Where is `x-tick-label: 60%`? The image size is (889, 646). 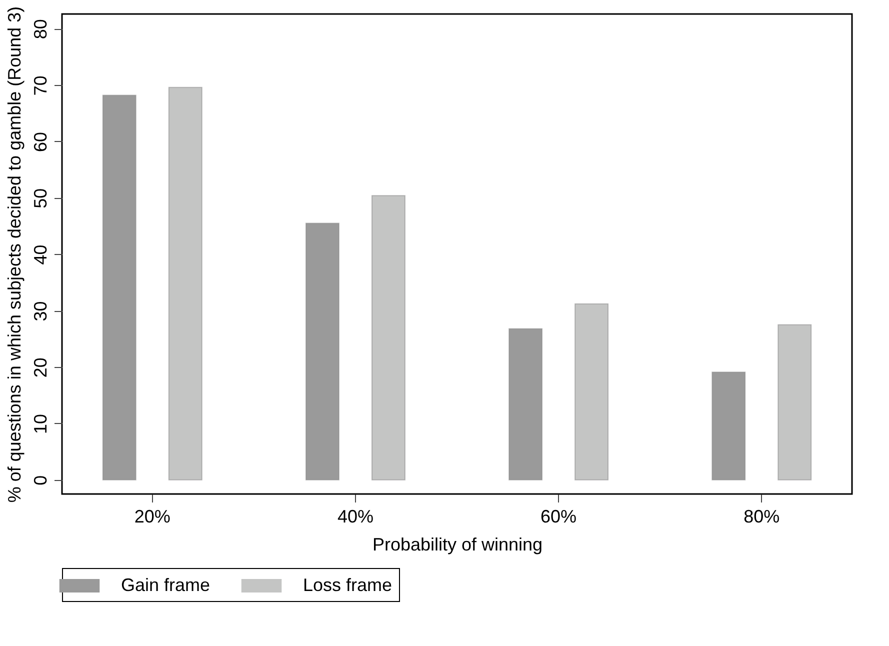
x-tick-label: 60% is located at coordinates (558, 516).